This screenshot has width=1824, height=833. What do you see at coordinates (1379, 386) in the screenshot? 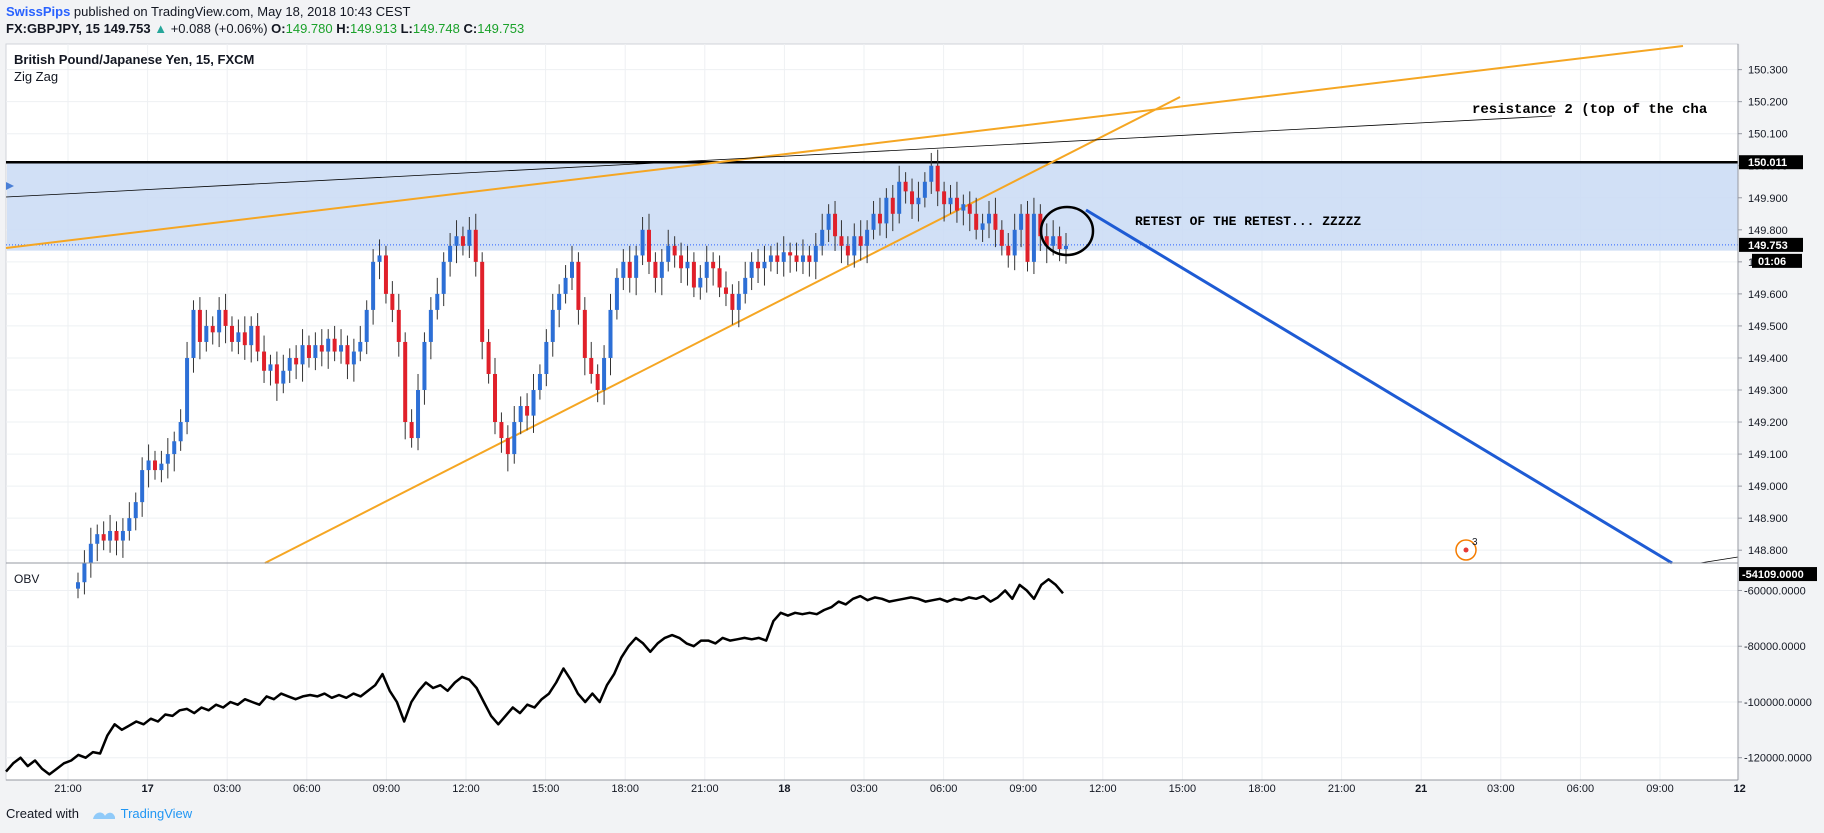
I see `projection-line` at bounding box center [1379, 386].